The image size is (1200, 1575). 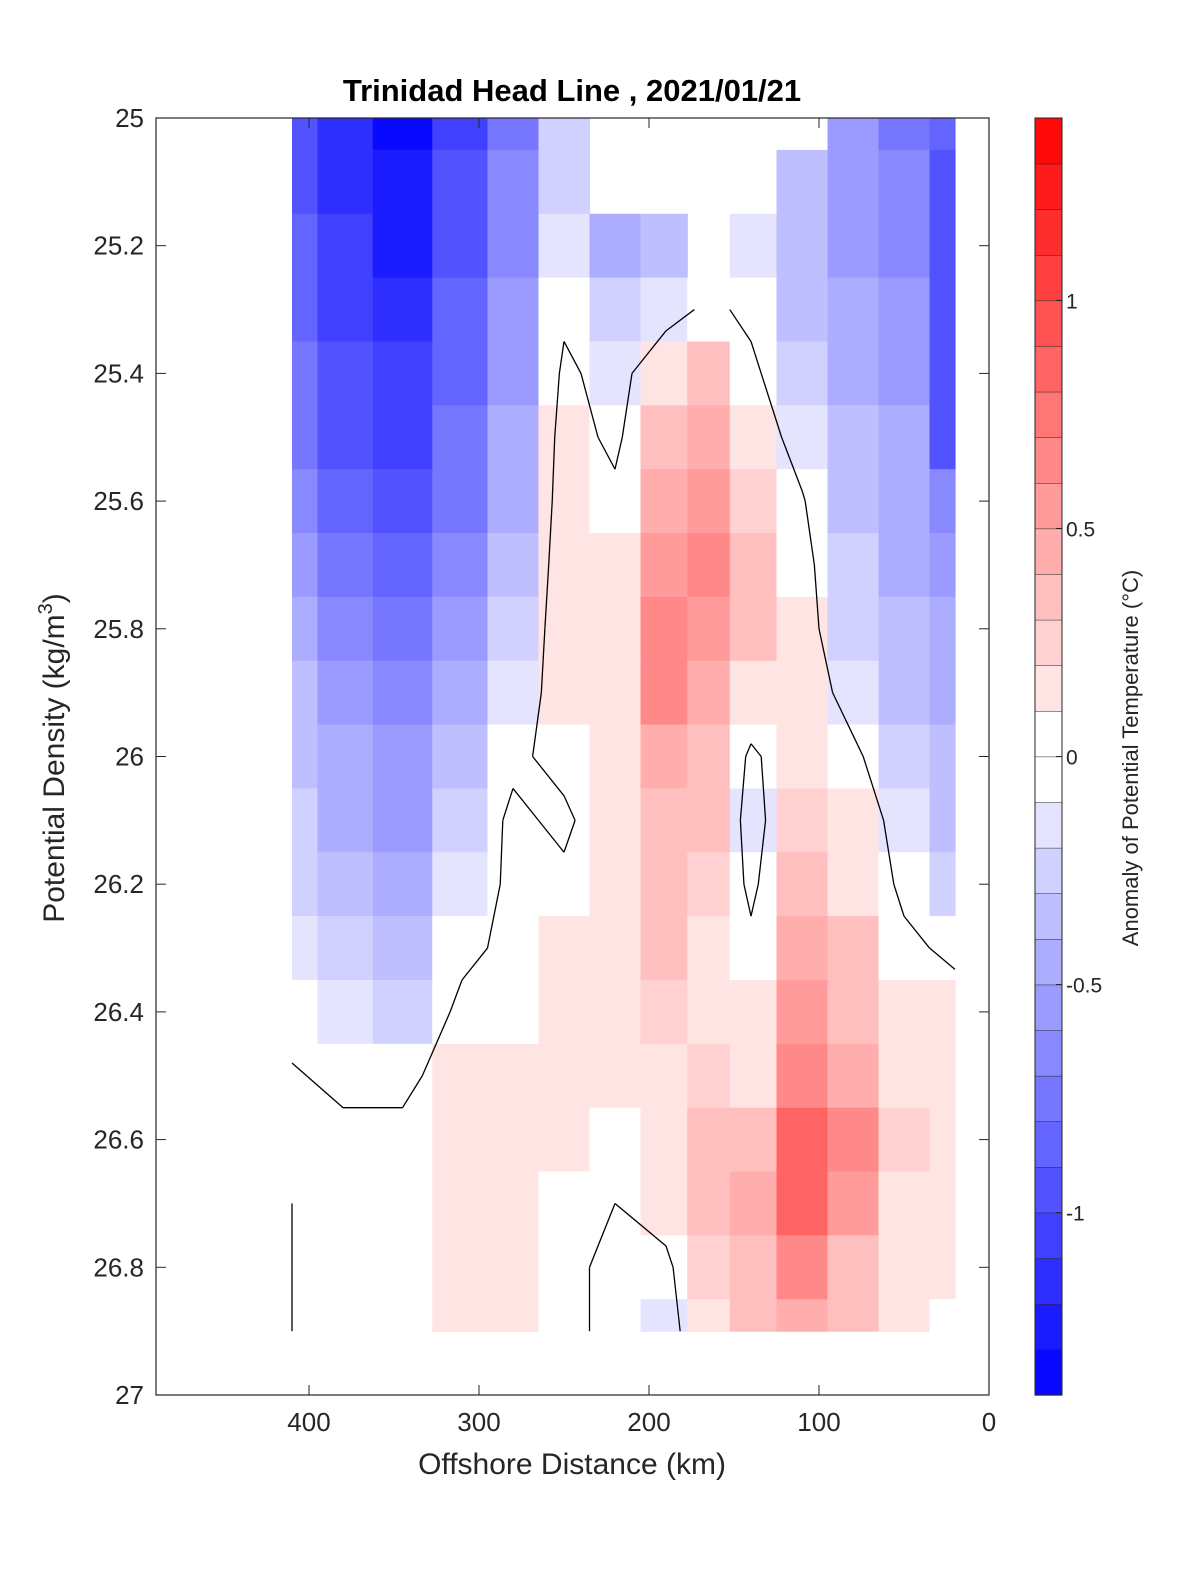 What do you see at coordinates (818, 1422) in the screenshot?
I see `x-tick-label: 100` at bounding box center [818, 1422].